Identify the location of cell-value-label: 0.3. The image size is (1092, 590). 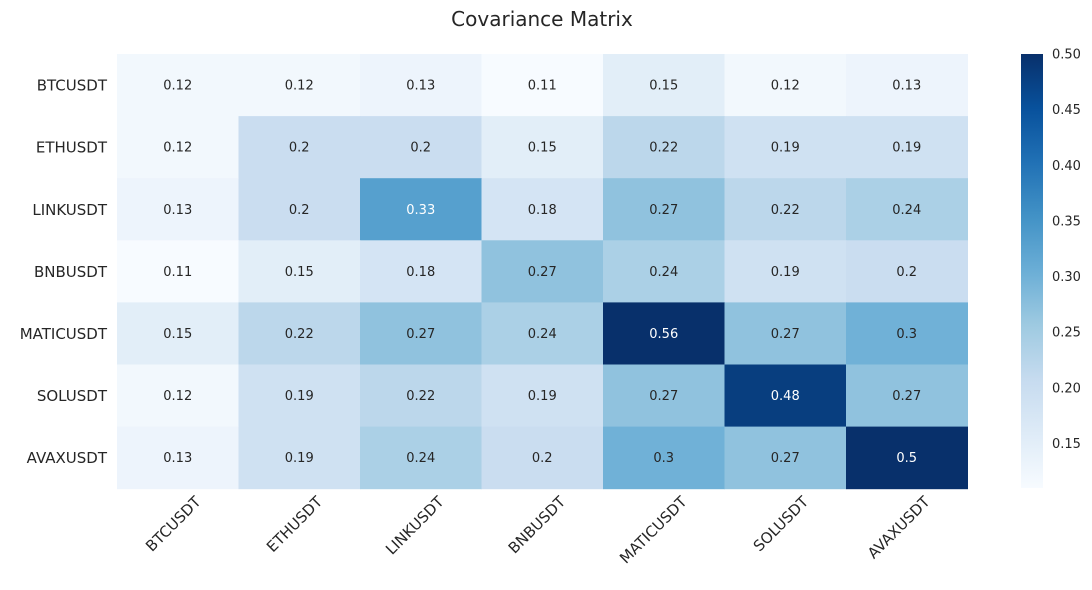
(906, 334).